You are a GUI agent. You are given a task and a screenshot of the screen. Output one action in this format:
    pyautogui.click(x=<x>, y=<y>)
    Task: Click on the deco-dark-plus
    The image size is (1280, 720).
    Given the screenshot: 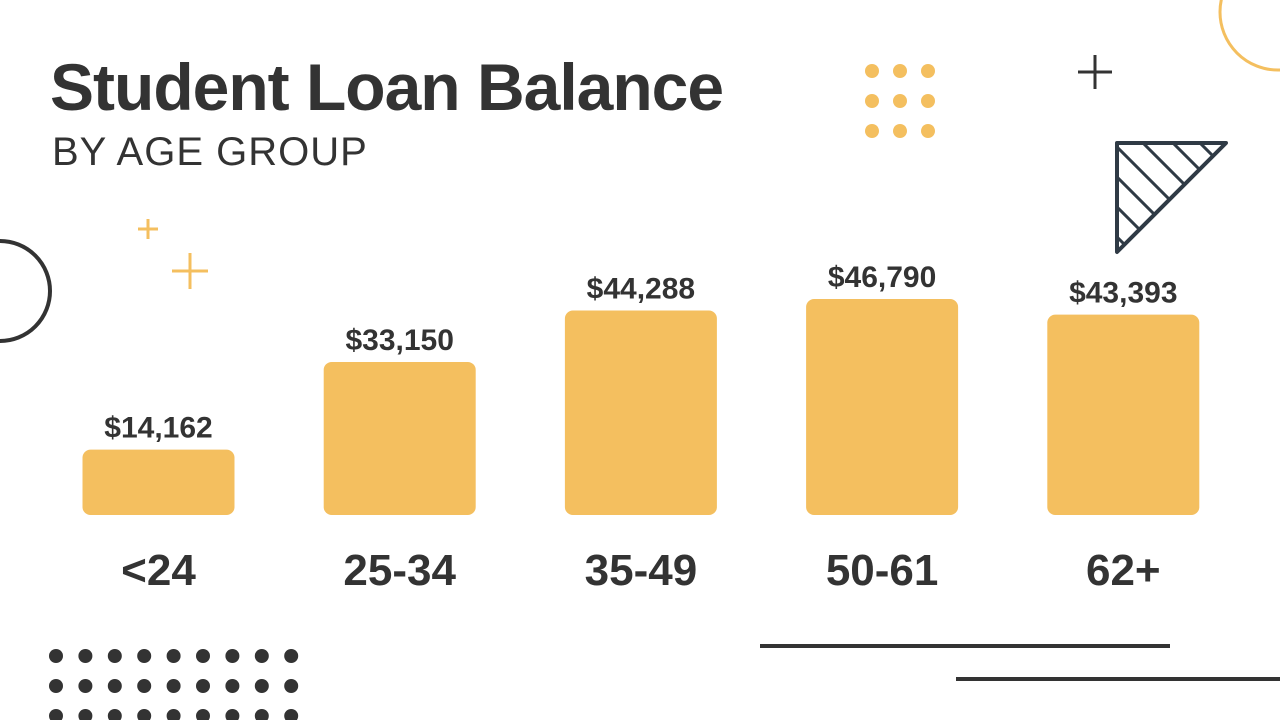 What is the action you would take?
    pyautogui.click(x=1095, y=72)
    